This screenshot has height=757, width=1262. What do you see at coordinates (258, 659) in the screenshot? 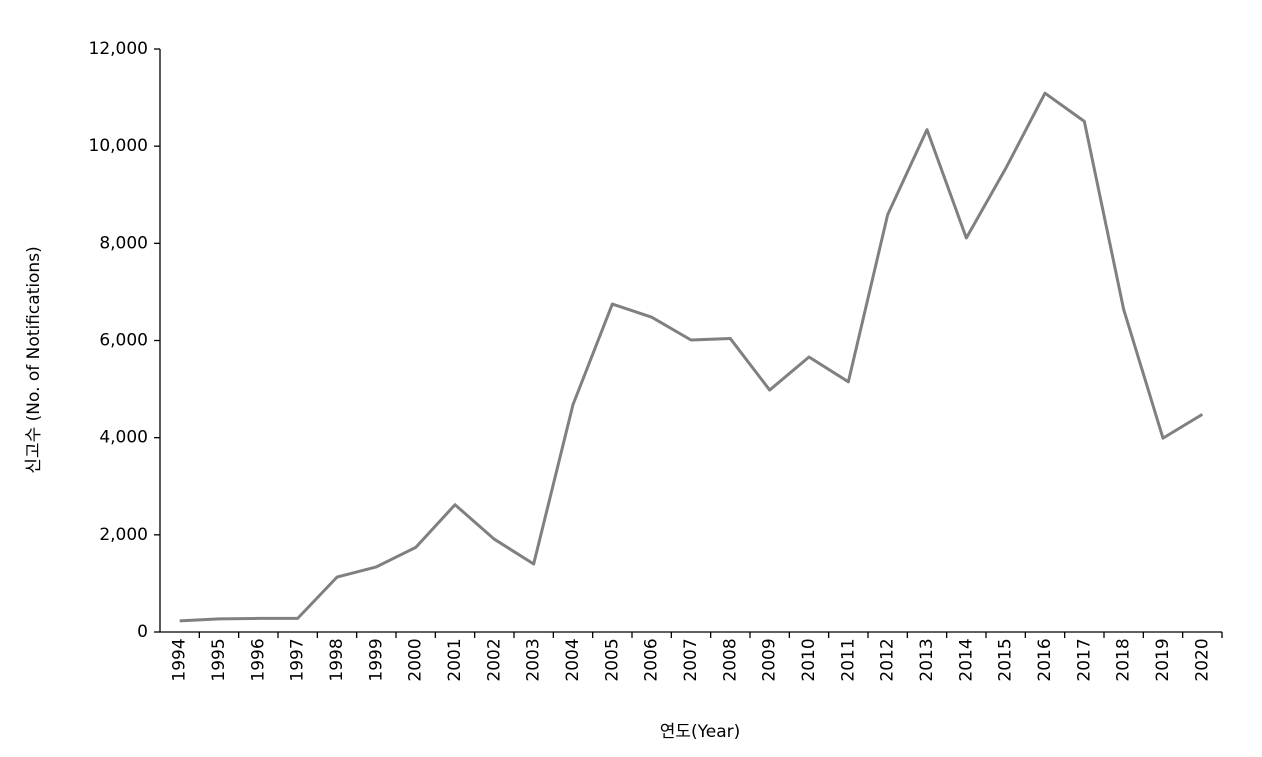
I see `x-tick-label: 1996` at bounding box center [258, 659].